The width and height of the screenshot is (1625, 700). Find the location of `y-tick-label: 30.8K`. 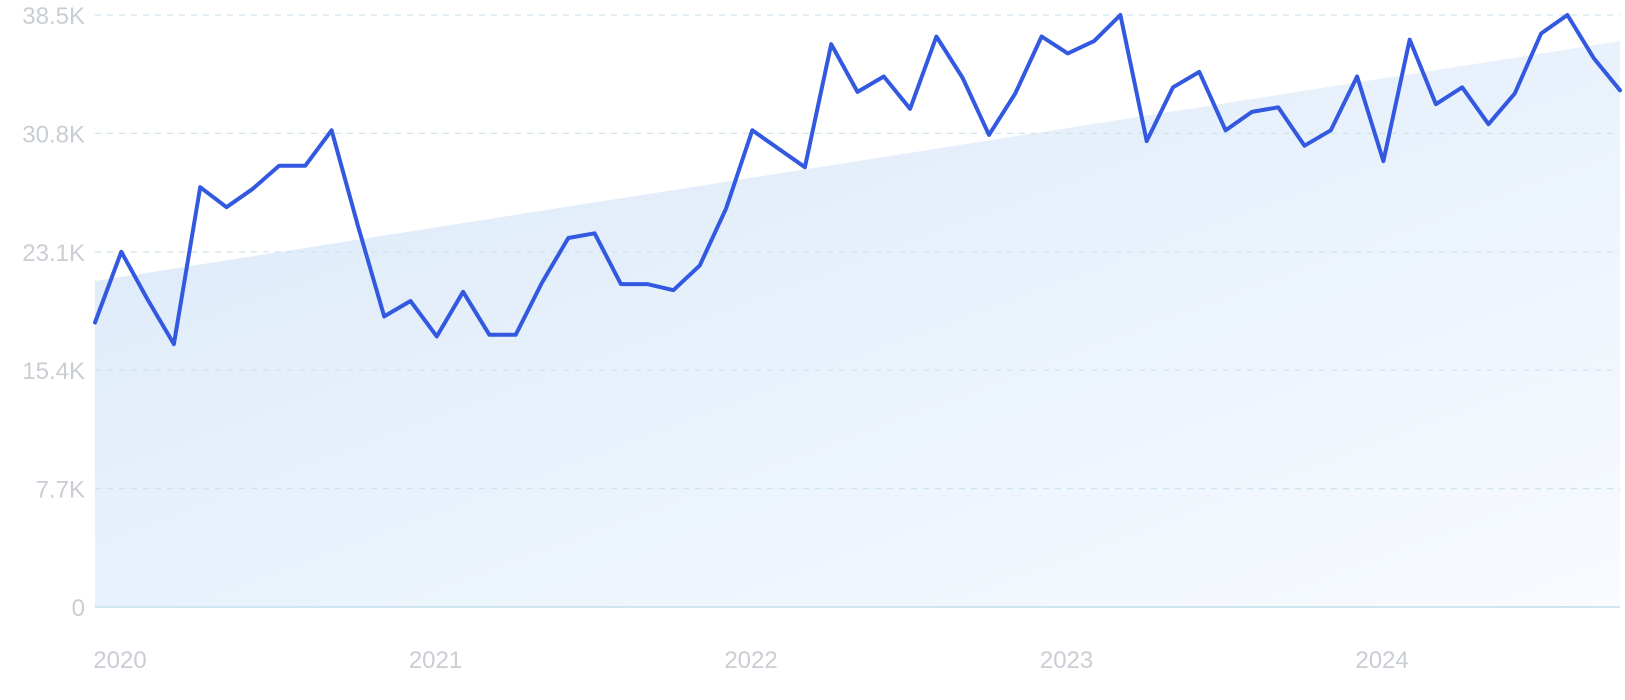

y-tick-label: 30.8K is located at coordinates (53, 134).